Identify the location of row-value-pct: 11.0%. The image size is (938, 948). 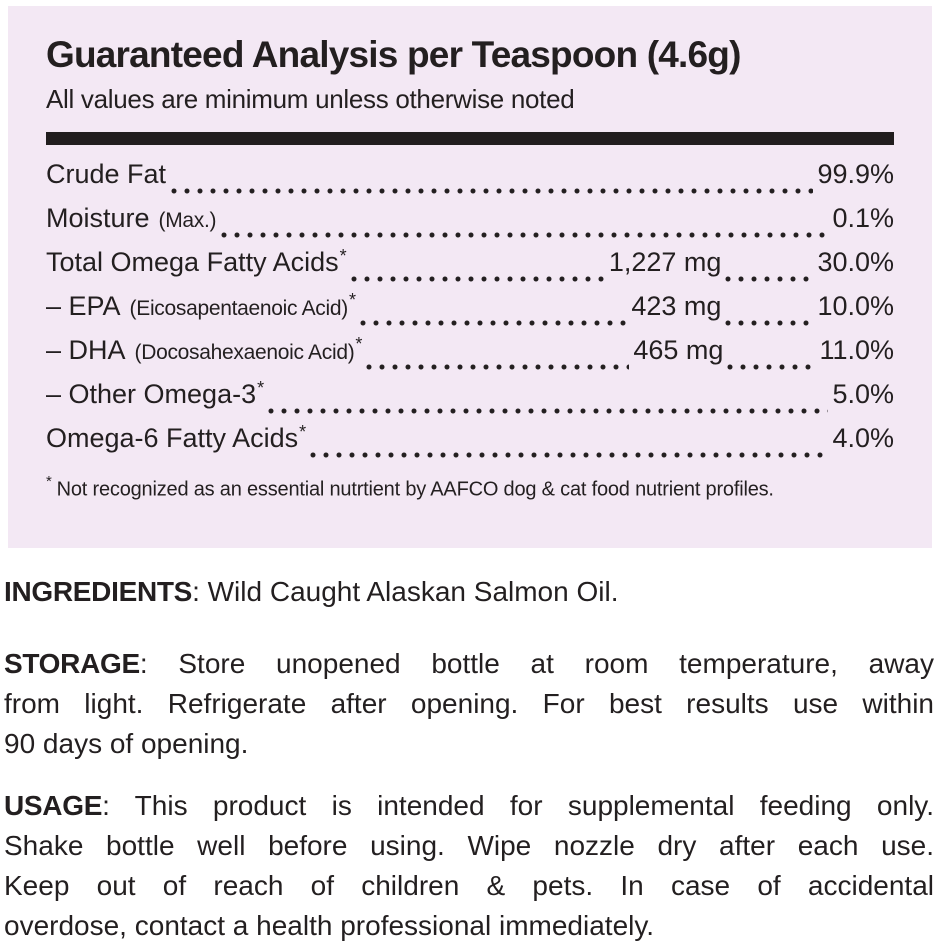
(856, 350).